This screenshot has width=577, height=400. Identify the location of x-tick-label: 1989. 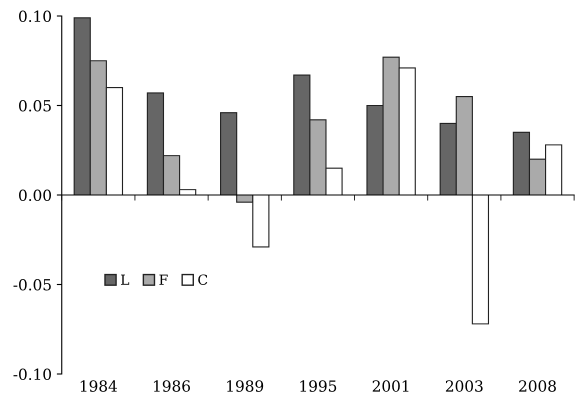
(245, 386).